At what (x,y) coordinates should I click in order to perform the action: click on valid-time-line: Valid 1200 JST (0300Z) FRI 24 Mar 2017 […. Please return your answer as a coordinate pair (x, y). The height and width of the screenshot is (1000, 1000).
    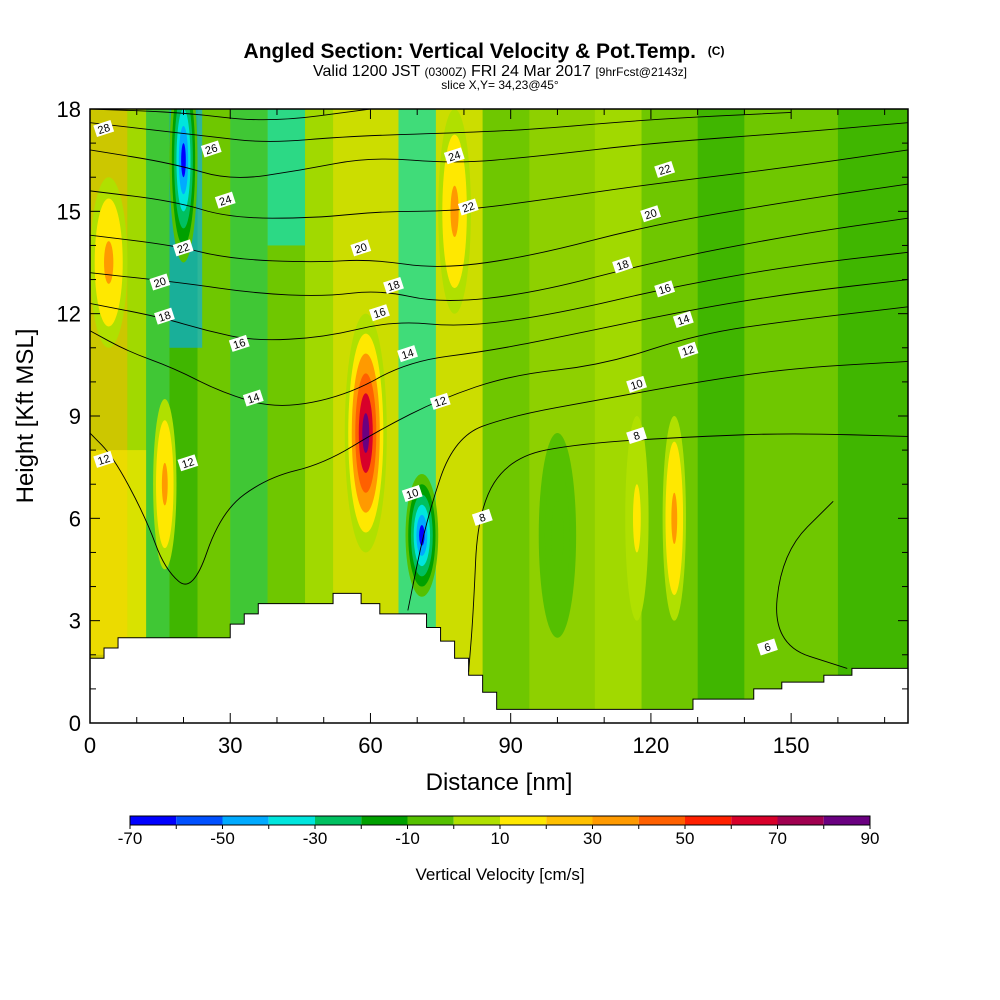
    Looking at the image, I should click on (500, 71).